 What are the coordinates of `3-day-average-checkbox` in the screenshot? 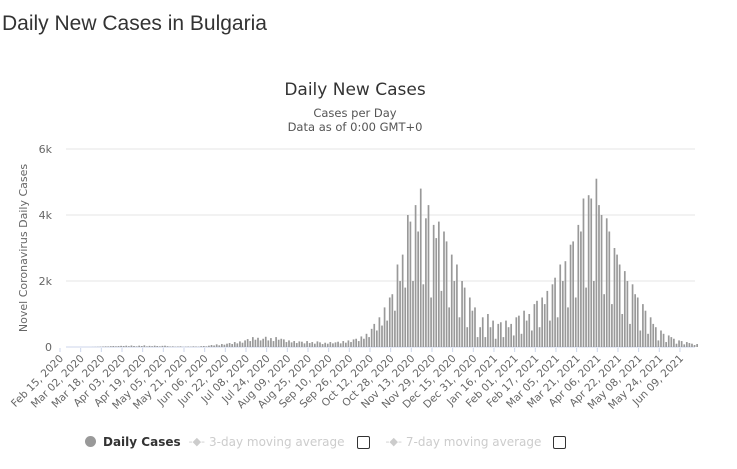 It's located at (363, 442).